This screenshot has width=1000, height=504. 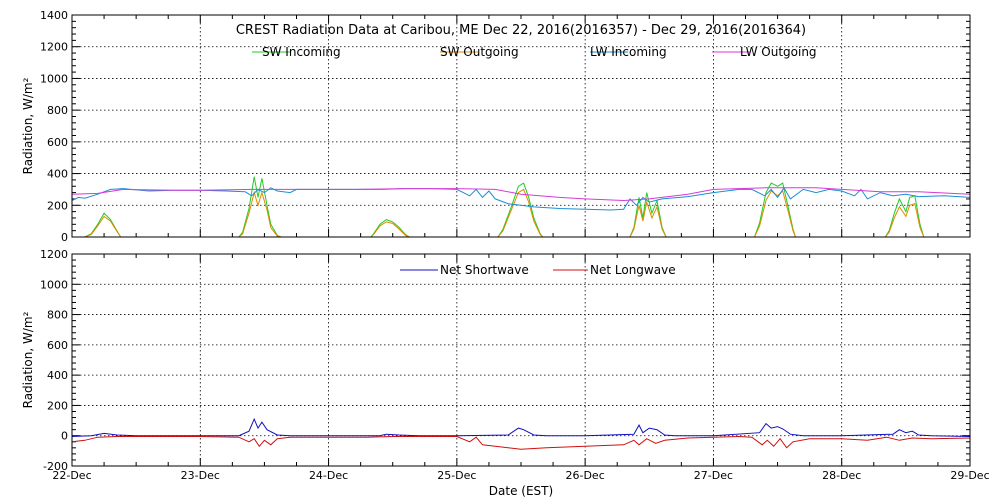 What do you see at coordinates (71, 475) in the screenshot?
I see `x-tick-label: 22-Dec` at bounding box center [71, 475].